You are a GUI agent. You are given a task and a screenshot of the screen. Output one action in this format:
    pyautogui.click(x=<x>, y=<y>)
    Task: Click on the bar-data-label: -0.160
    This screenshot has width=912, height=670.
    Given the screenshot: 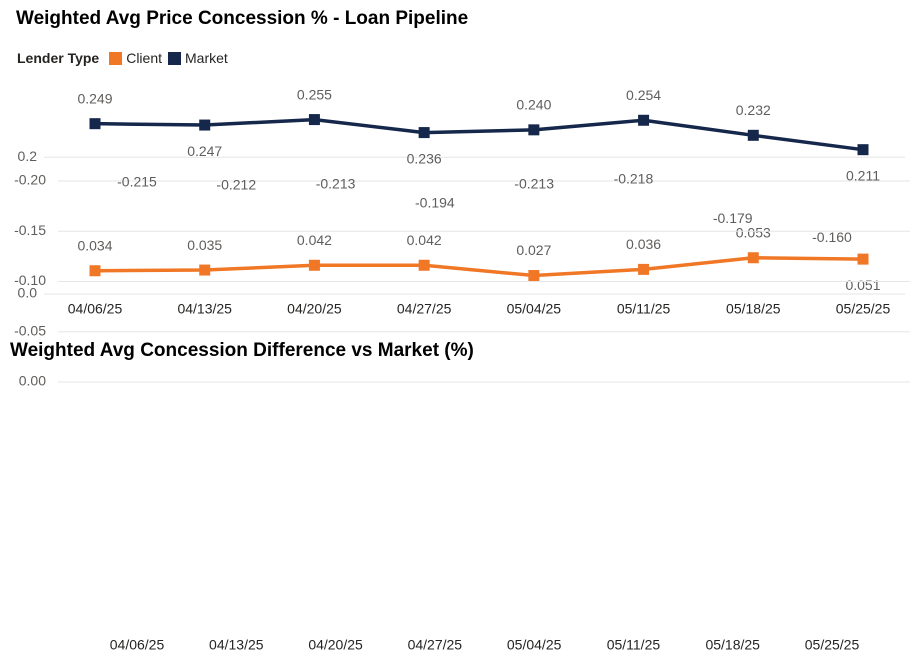 What is the action you would take?
    pyautogui.click(x=832, y=237)
    